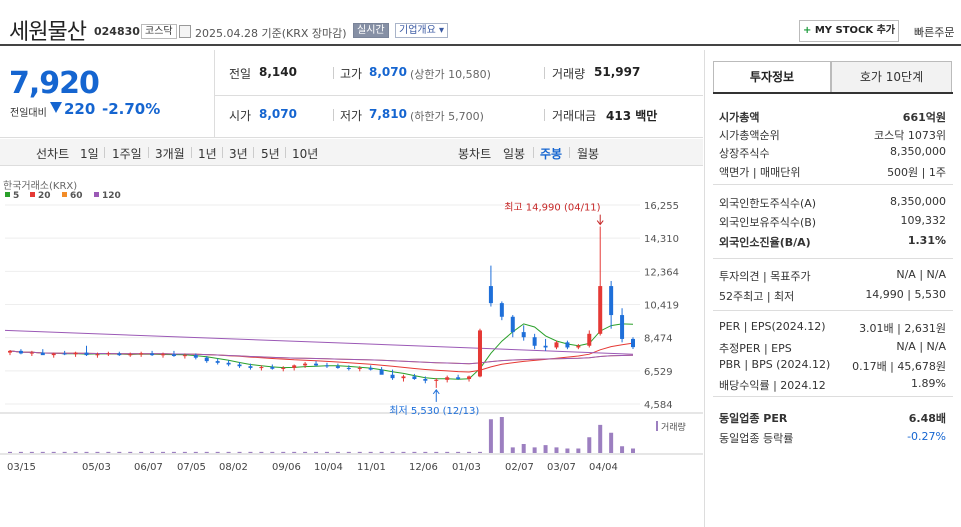  Describe the element at coordinates (765, 242) in the screenshot. I see `info-row-label: 외국인소진율(B/A)` at that location.